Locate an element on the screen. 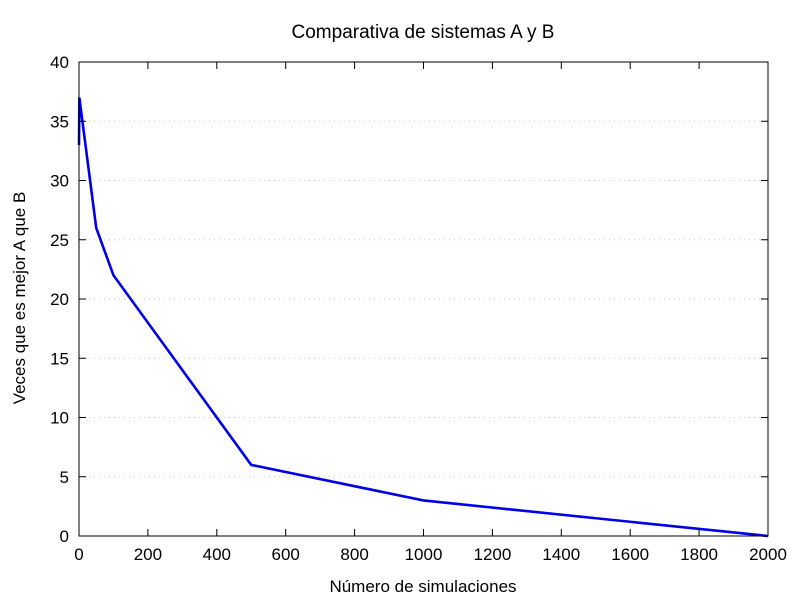 The image size is (800, 600). y-tick-label-30: 30 is located at coordinates (59, 181).